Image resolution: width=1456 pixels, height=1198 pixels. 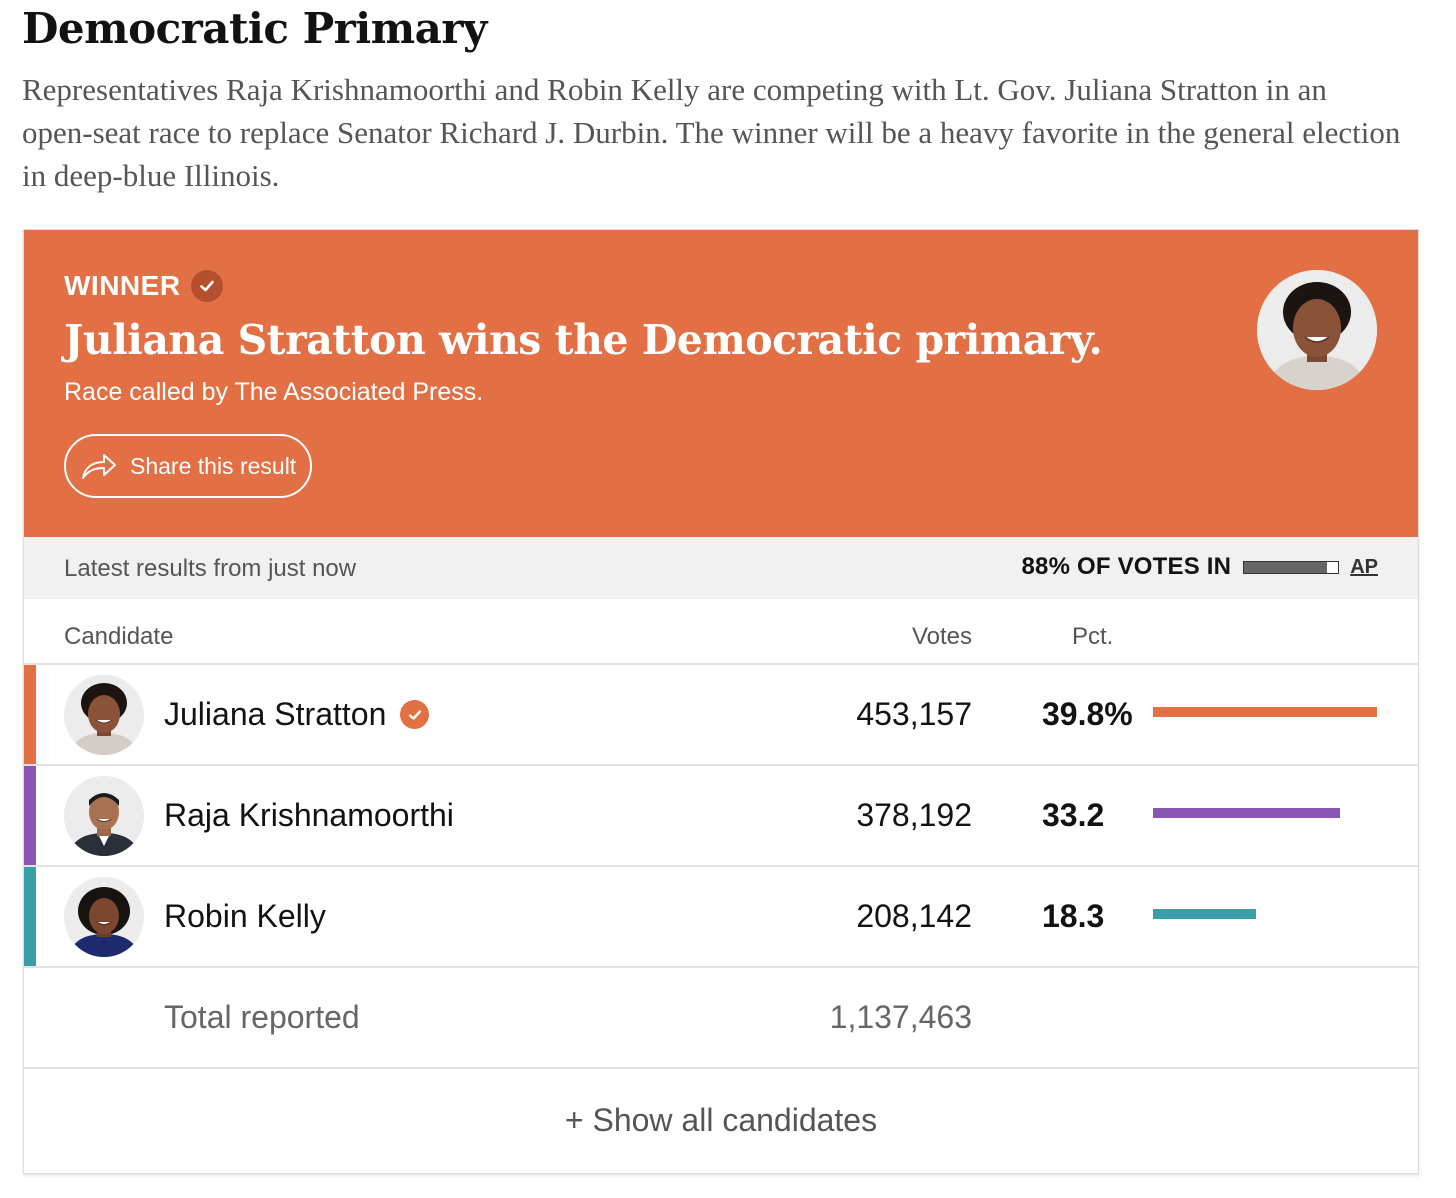 What do you see at coordinates (721, 1018) in the screenshot?
I see `total-row: Total reported 1,137,463` at bounding box center [721, 1018].